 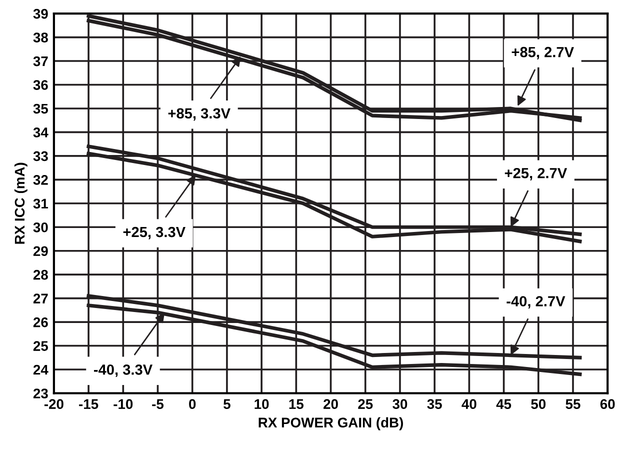 I want to click on y-tick-label: 38, so click(x=40, y=37).